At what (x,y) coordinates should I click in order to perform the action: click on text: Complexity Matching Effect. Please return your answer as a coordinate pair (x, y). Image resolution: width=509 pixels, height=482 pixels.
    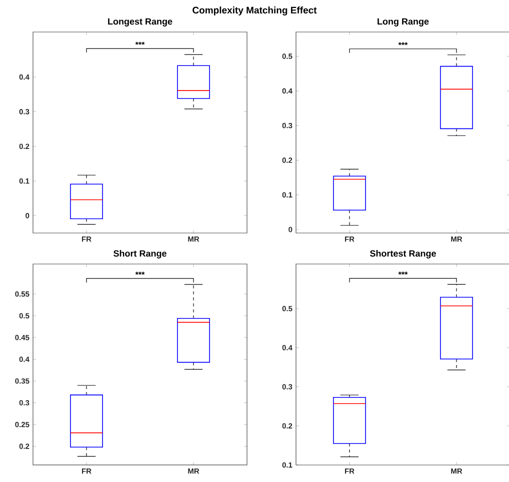
    Looking at the image, I should click on (254, 11).